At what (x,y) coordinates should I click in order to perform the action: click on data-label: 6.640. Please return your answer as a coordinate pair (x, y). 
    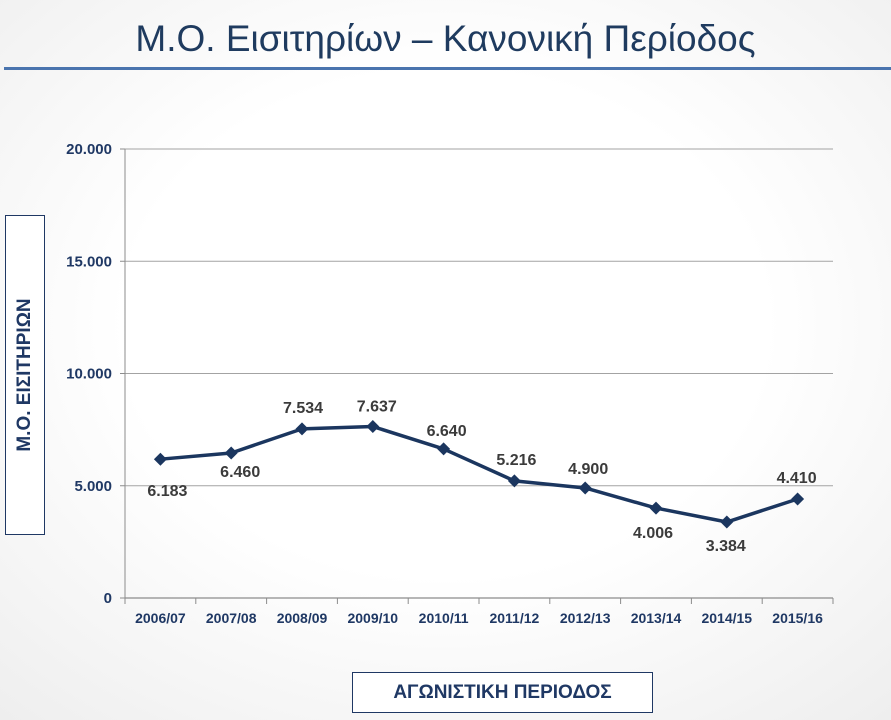
    Looking at the image, I should click on (447, 431).